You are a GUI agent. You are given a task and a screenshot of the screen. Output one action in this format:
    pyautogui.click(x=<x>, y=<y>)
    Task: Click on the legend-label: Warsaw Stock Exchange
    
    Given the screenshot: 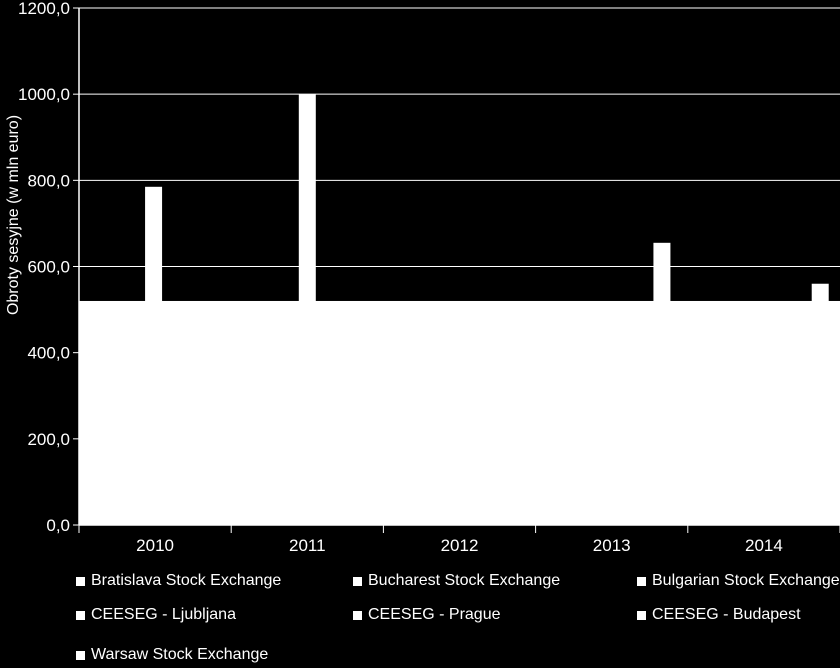 What is the action you would take?
    pyautogui.click(x=180, y=654)
    